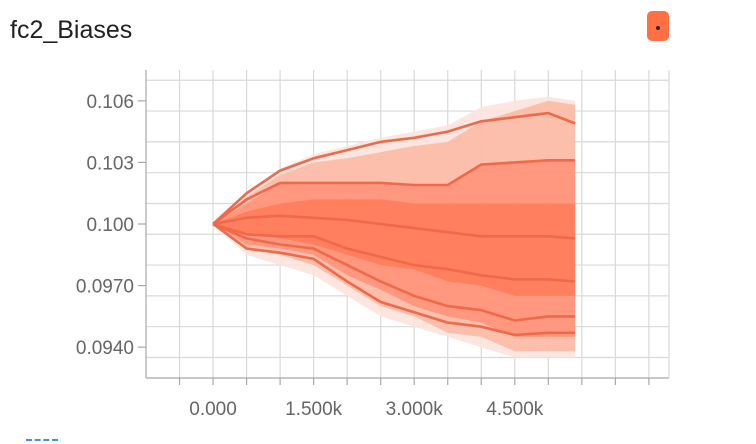 The height and width of the screenshot is (444, 756). I want to click on footer-marks, so click(42, 441).